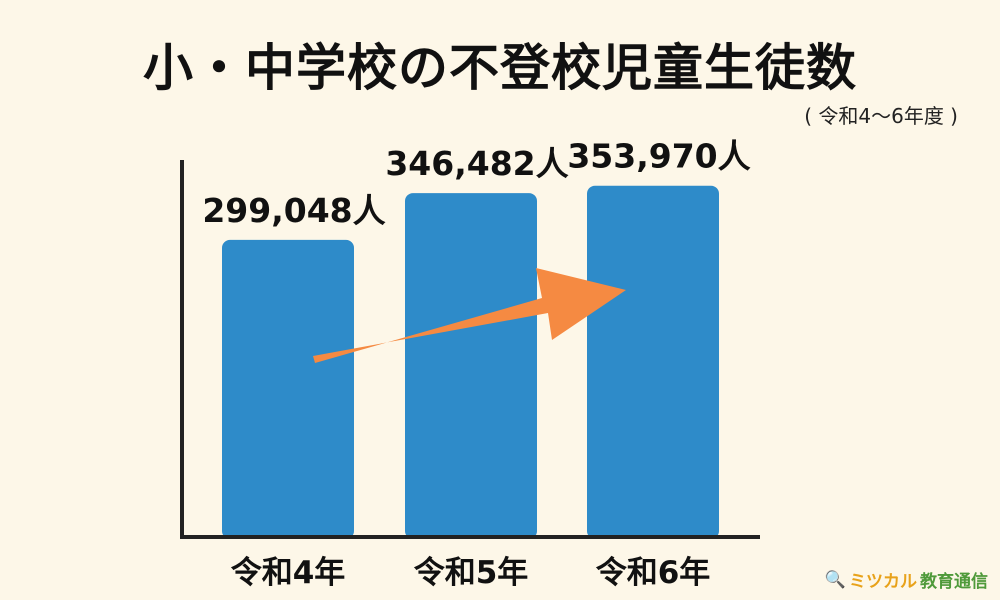 The height and width of the screenshot is (600, 1000). Describe the element at coordinates (881, 116) in the screenshot. I see `chart-subtitle: ( 令和4〜6年度 )` at that location.